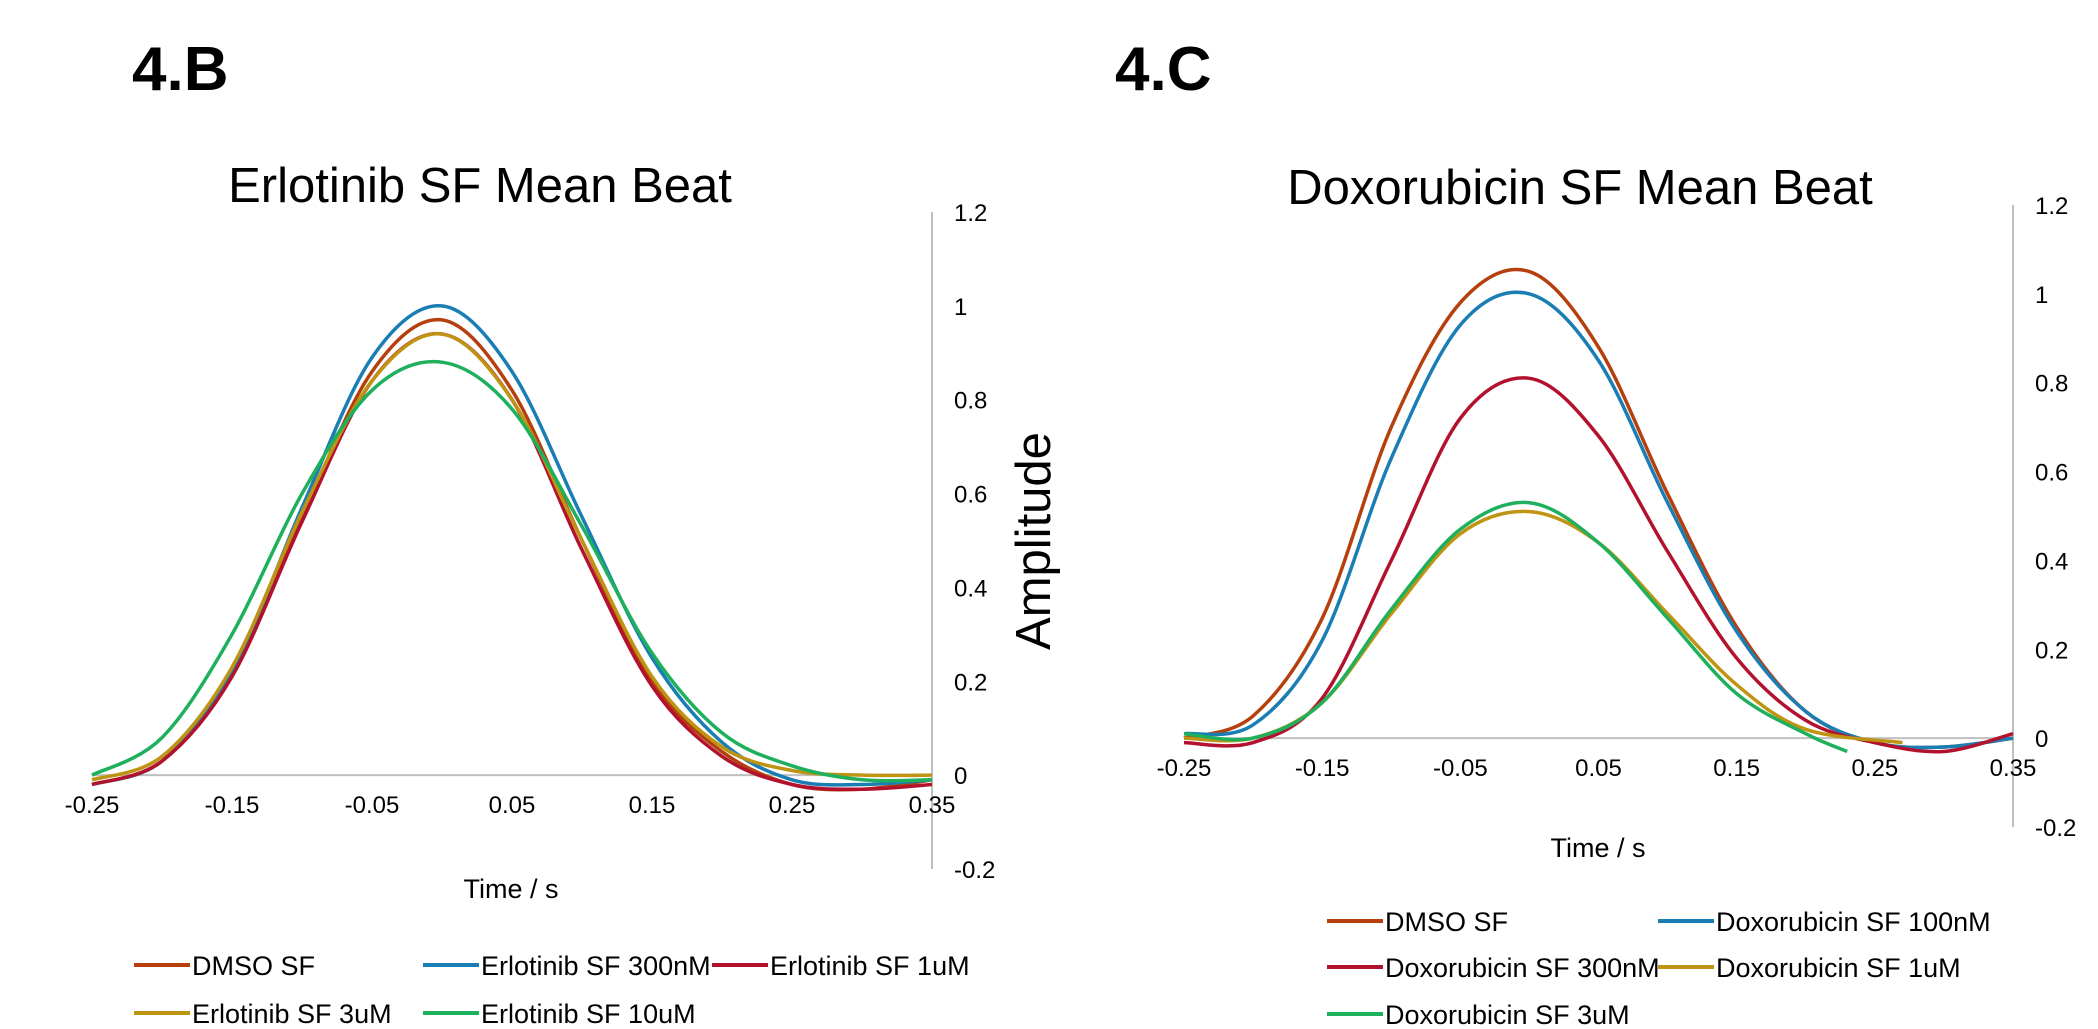 The width and height of the screenshot is (2098, 1029). Describe the element at coordinates (1322, 768) in the screenshot. I see `chart2-x-tick-label: -0.15` at that location.